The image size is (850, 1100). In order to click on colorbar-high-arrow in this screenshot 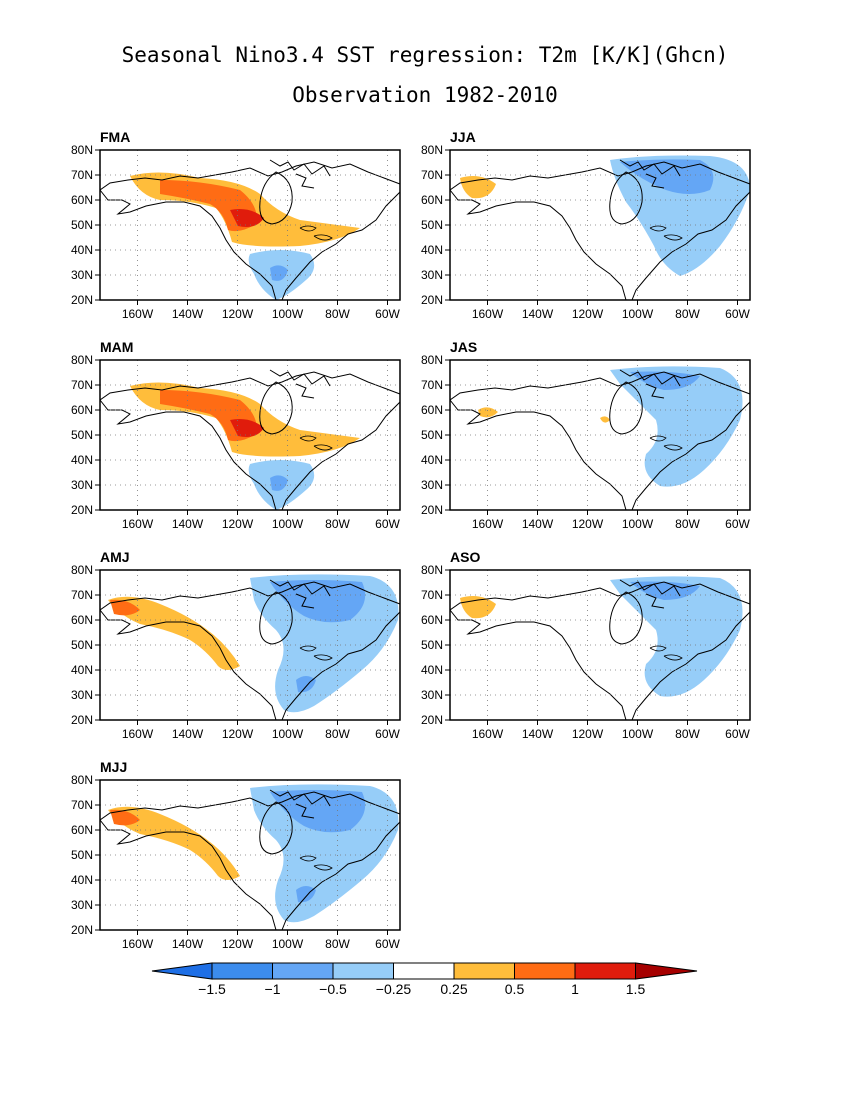, I will do `click(666, 971)`.